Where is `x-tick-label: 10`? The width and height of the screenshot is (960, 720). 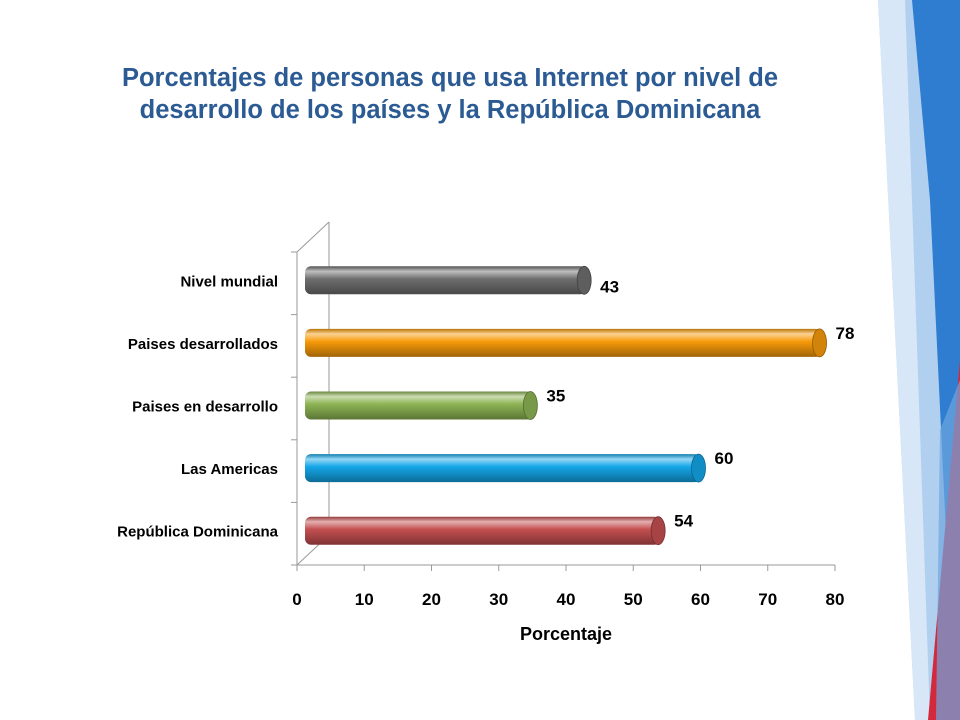 x-tick-label: 10 is located at coordinates (364, 599).